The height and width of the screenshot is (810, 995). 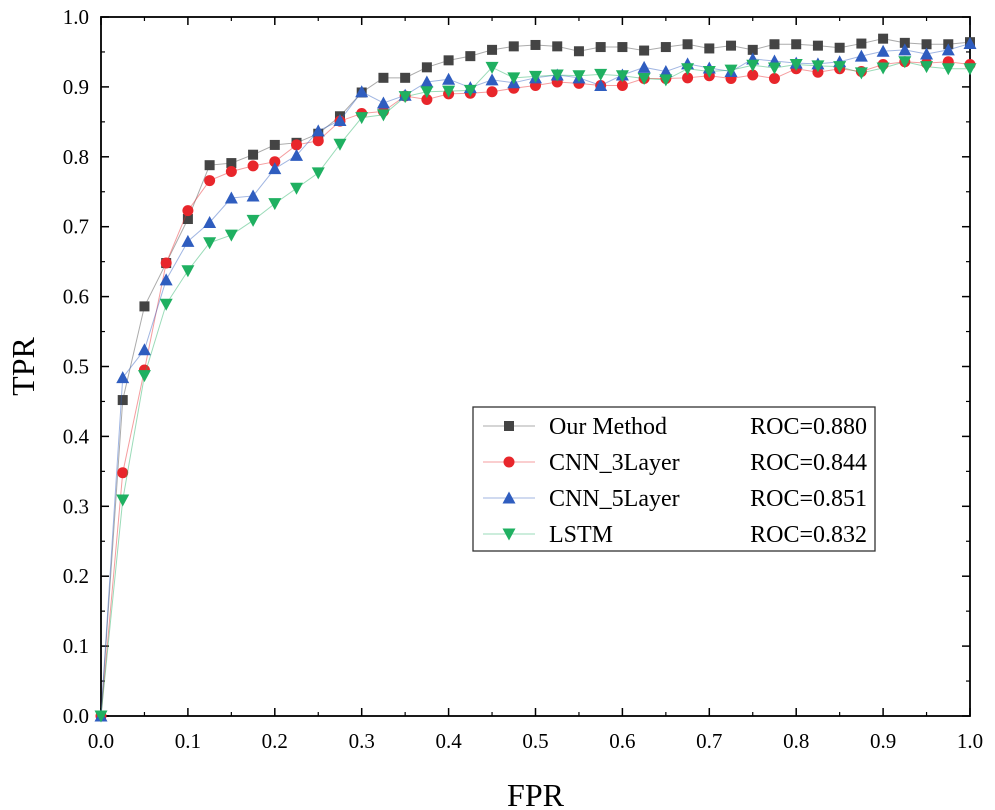 I want to click on legend-roc-value: ROC=0.880, so click(x=808, y=427).